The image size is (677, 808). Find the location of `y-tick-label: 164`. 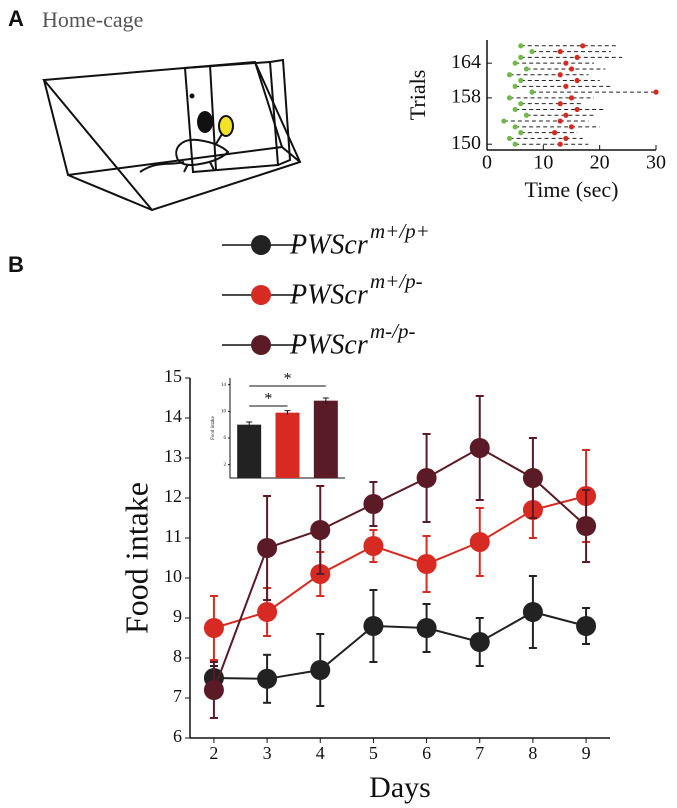

y-tick-label: 164 is located at coordinates (466, 62).